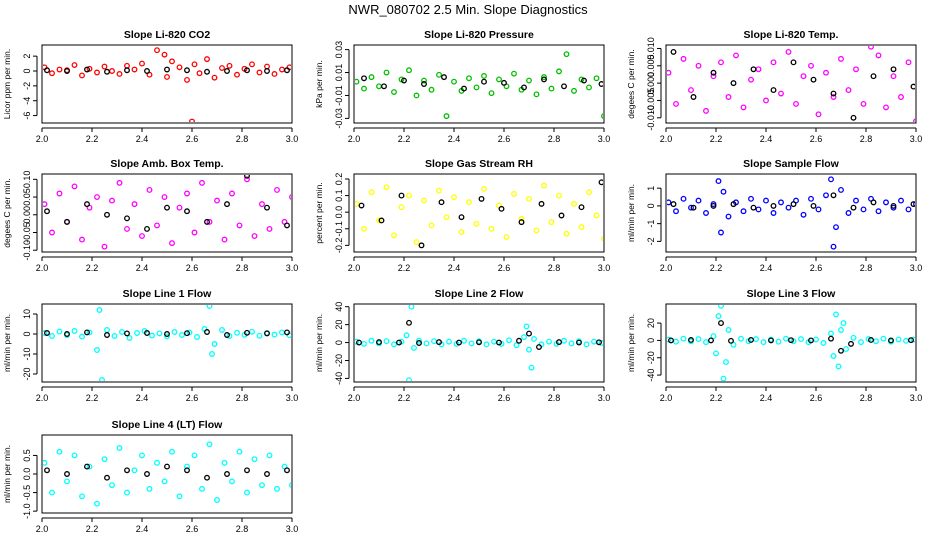 This screenshot has height=540, width=936. What do you see at coordinates (166, 164) in the screenshot?
I see `panel-title: Slope Amb. Box Temp.` at bounding box center [166, 164].